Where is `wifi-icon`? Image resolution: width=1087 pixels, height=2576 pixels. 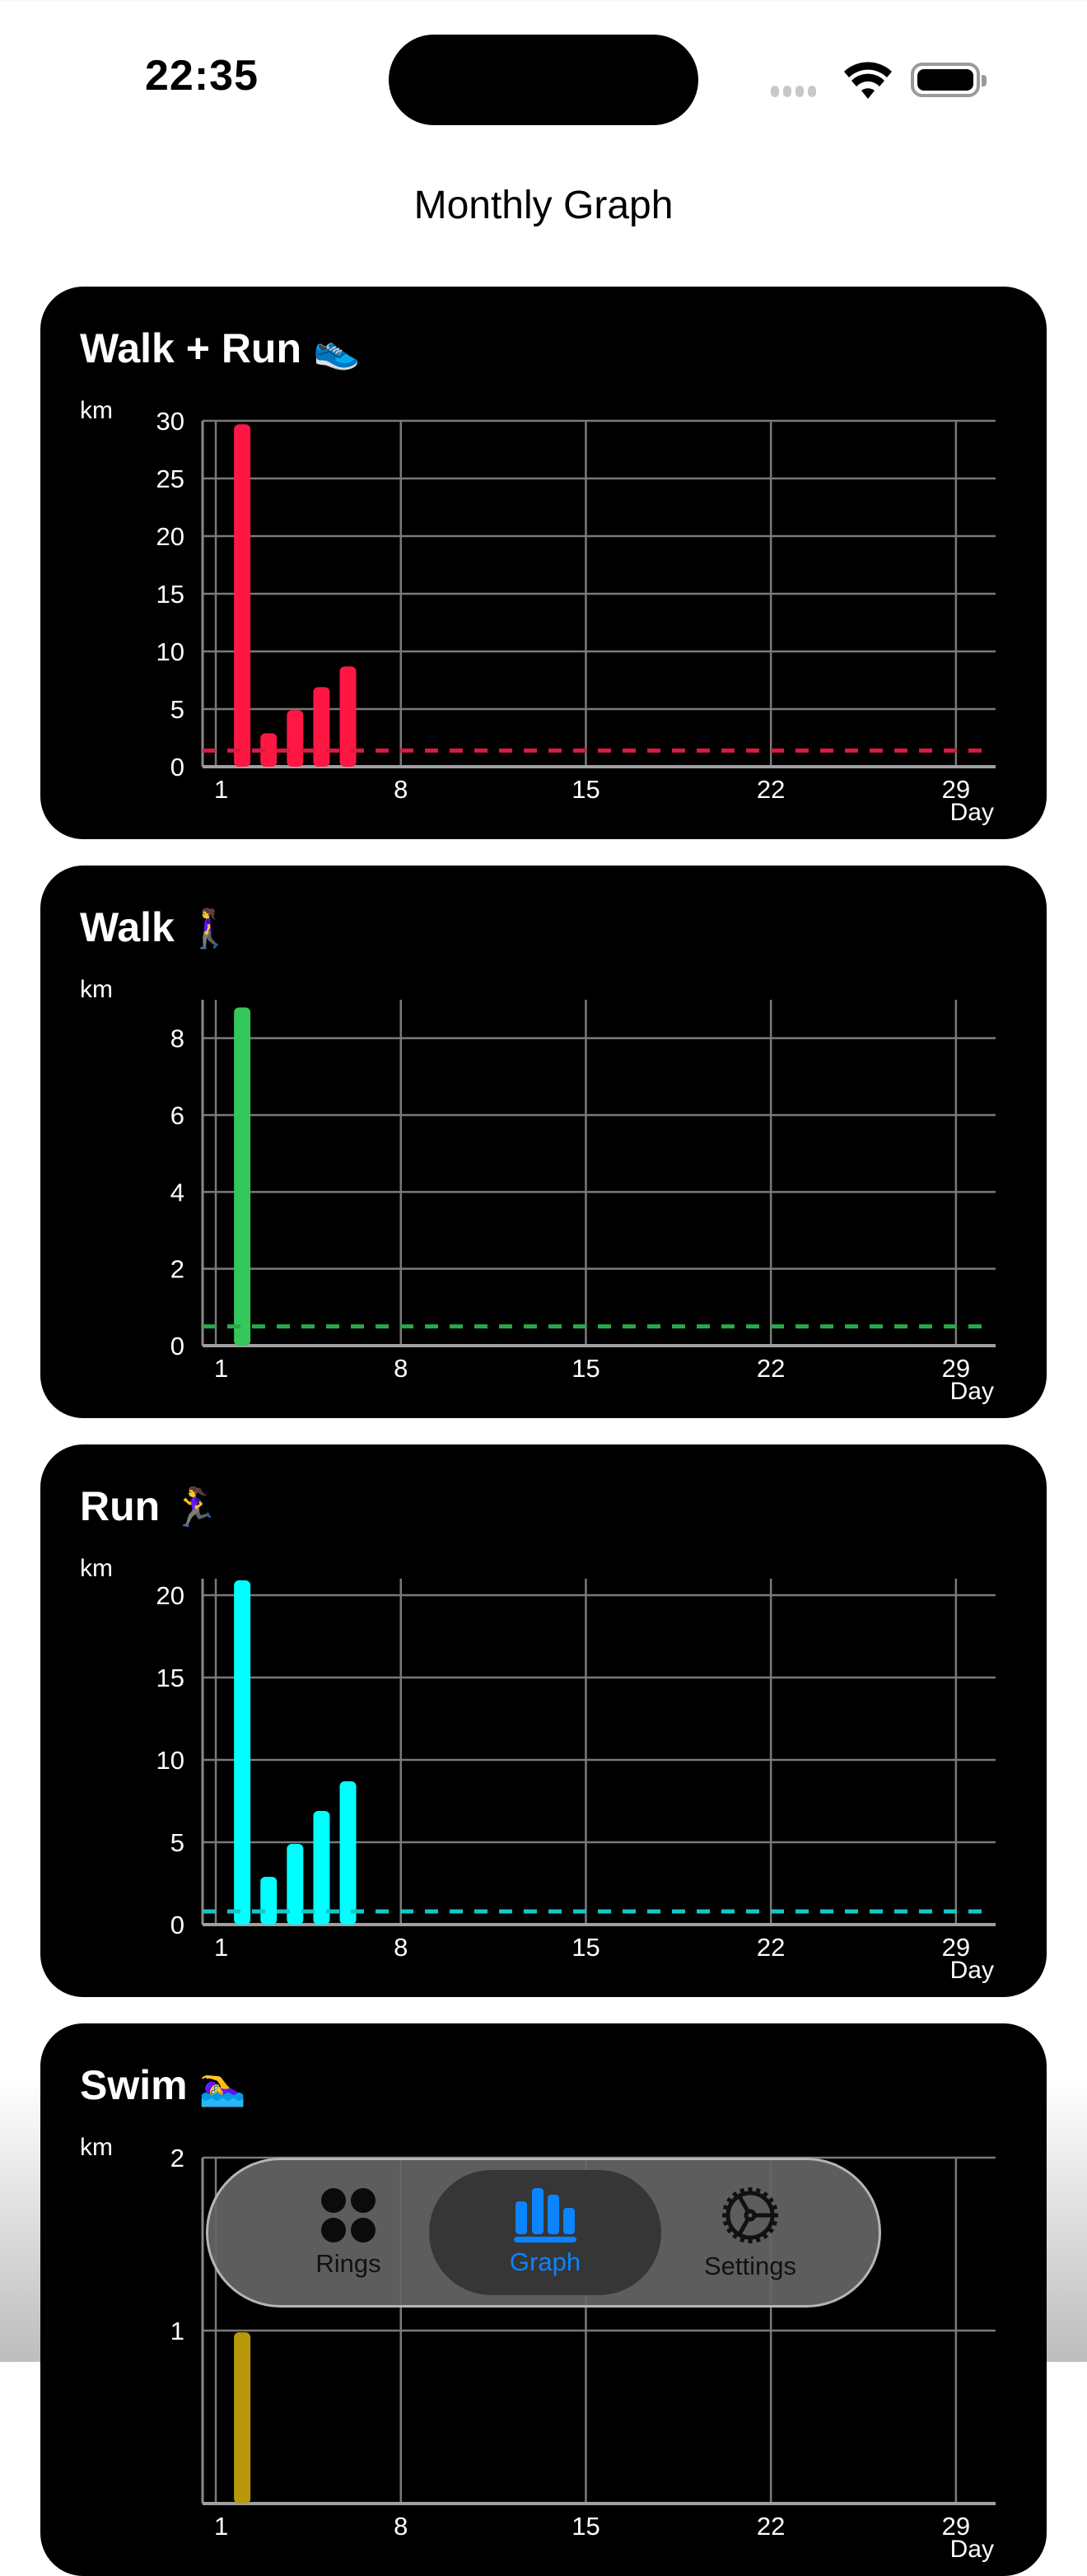
wifi-icon is located at coordinates (868, 80).